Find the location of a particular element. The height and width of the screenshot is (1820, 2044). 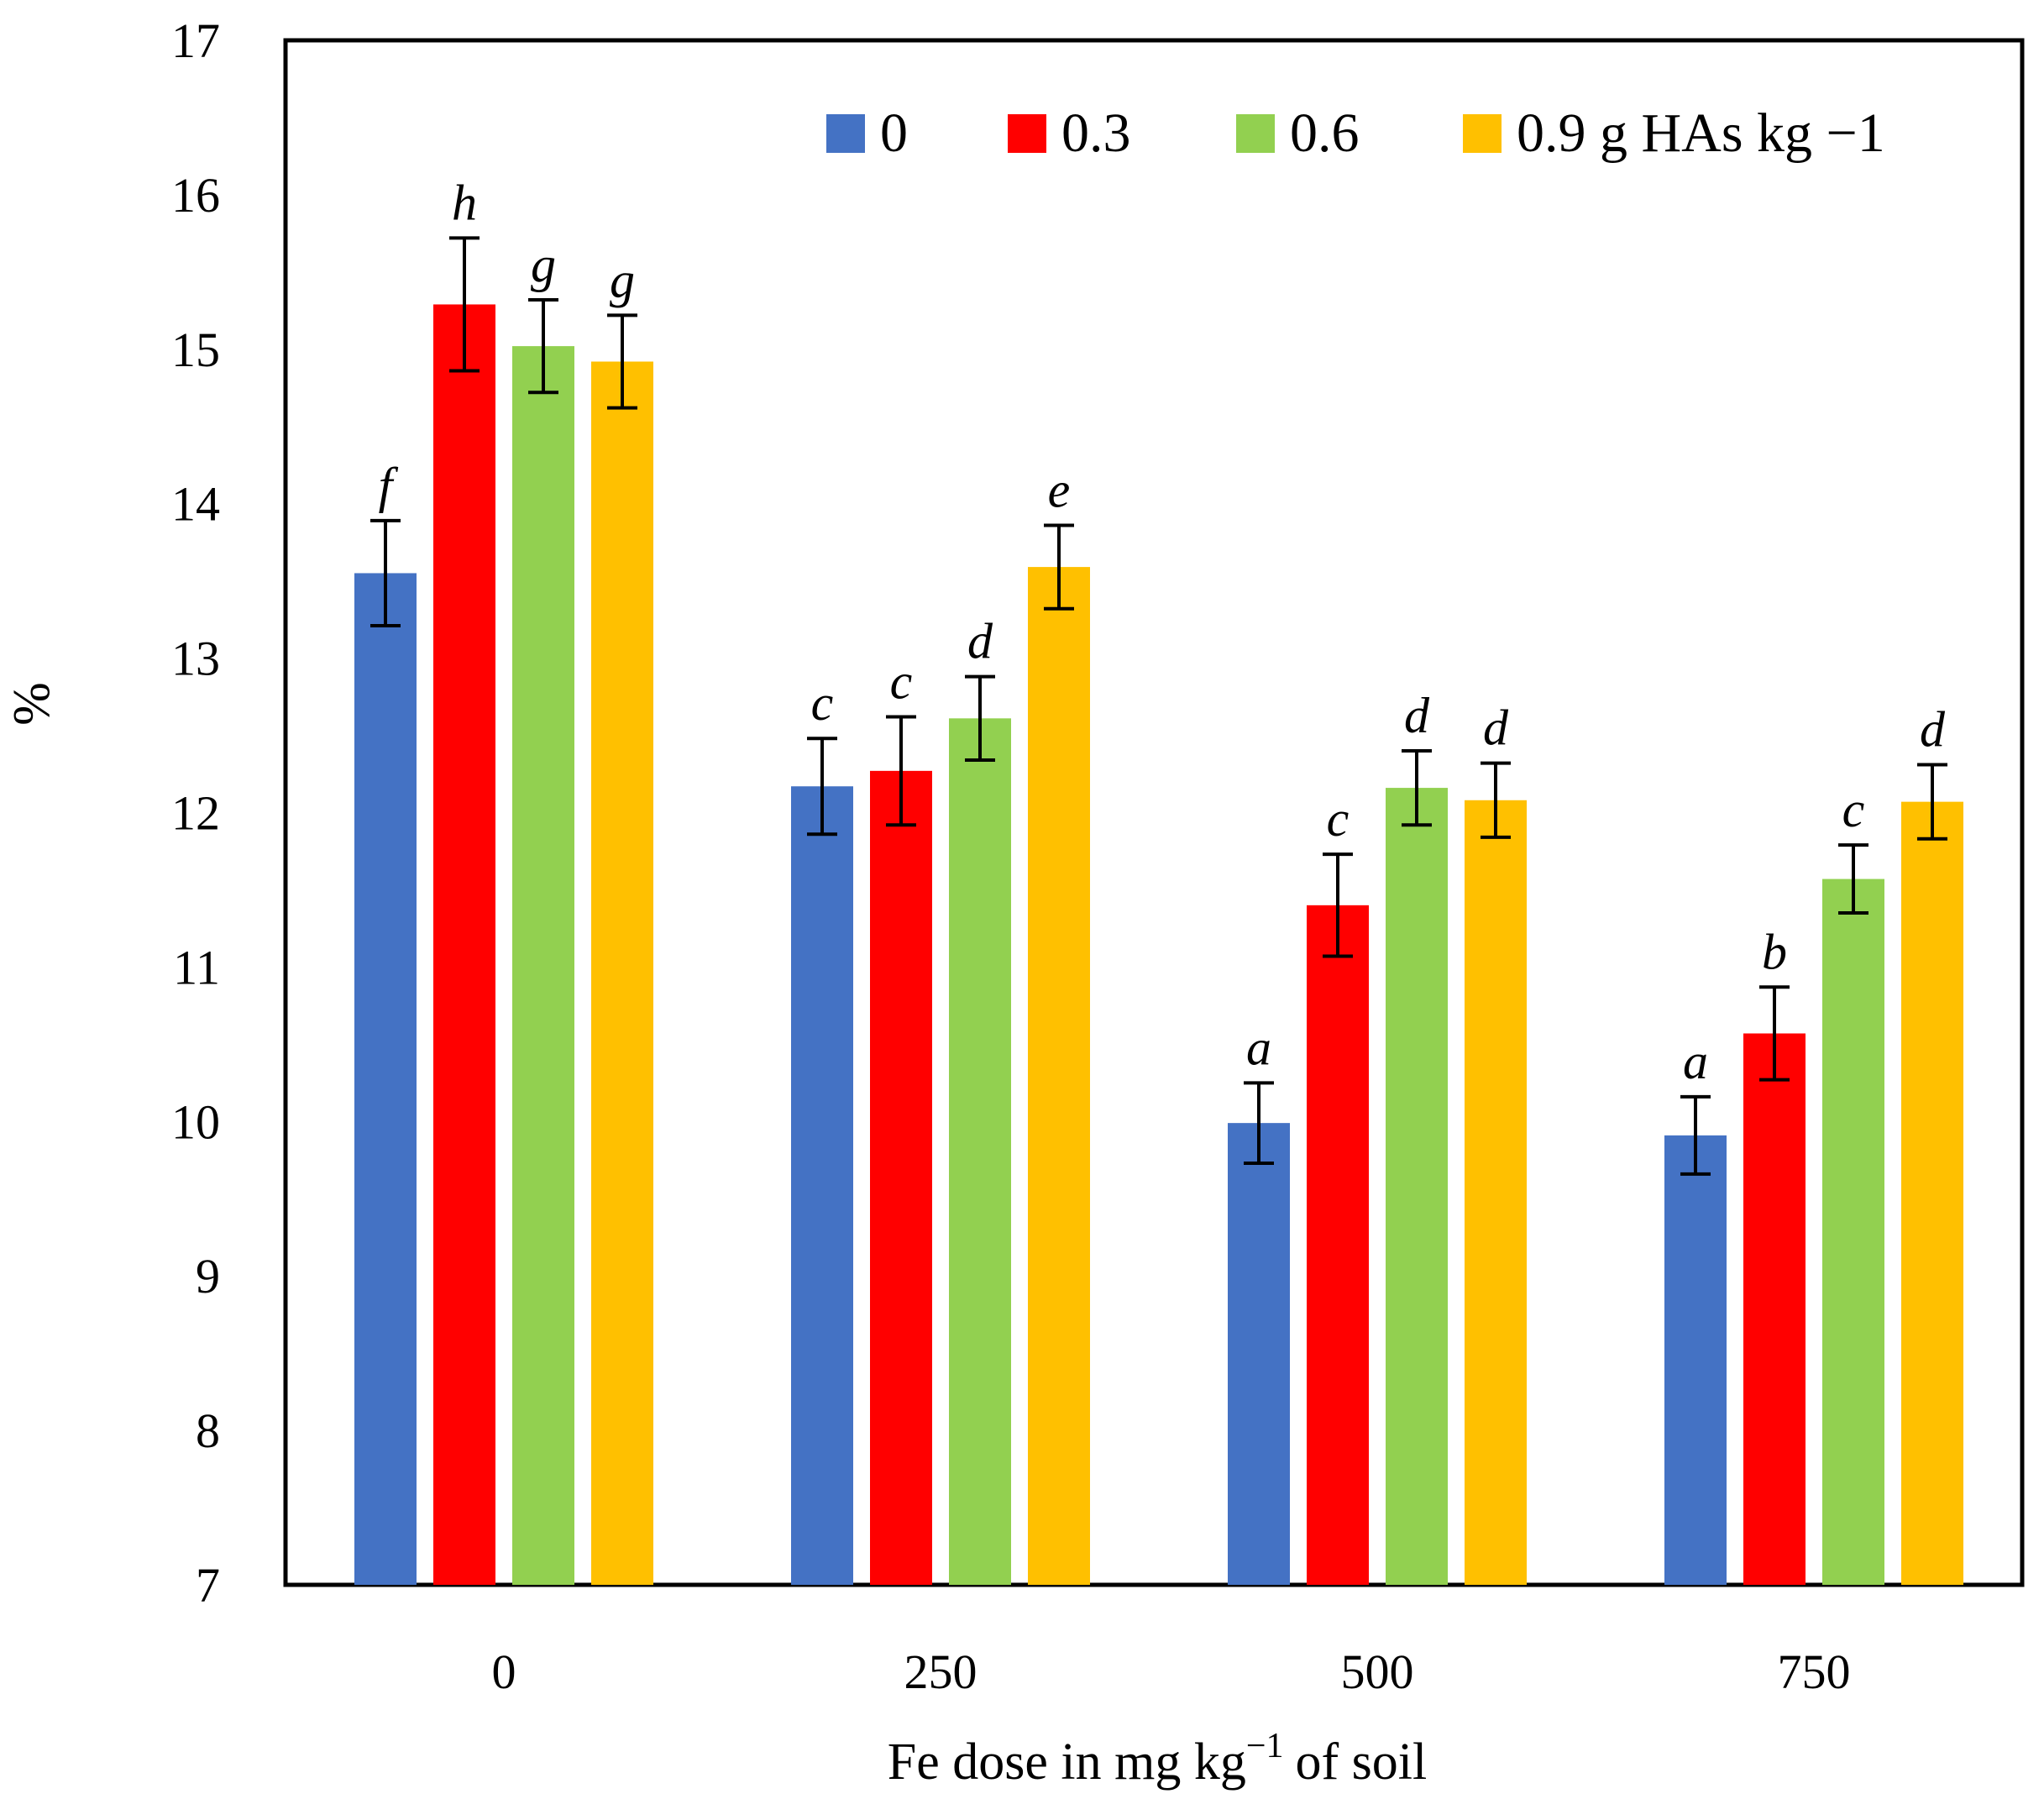

y-tick-label-9: 9 is located at coordinates (208, 1276).